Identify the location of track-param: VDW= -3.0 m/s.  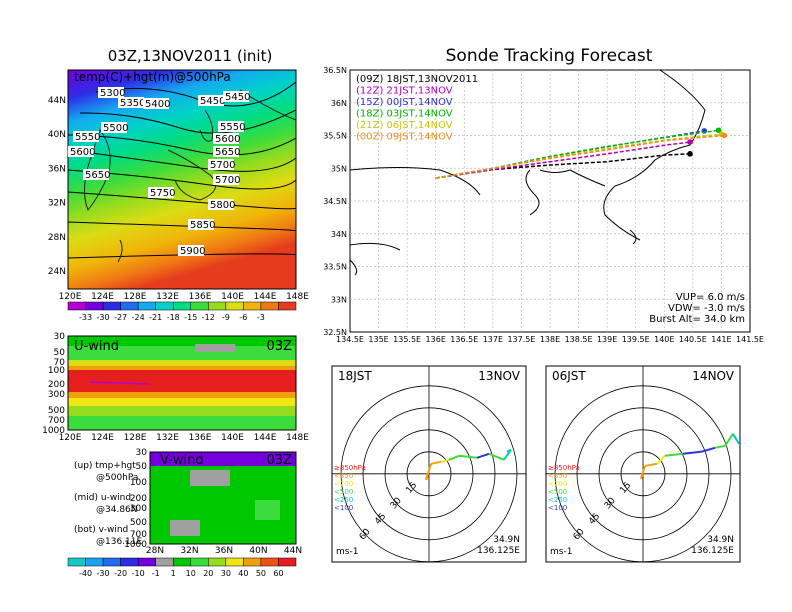
(706, 308).